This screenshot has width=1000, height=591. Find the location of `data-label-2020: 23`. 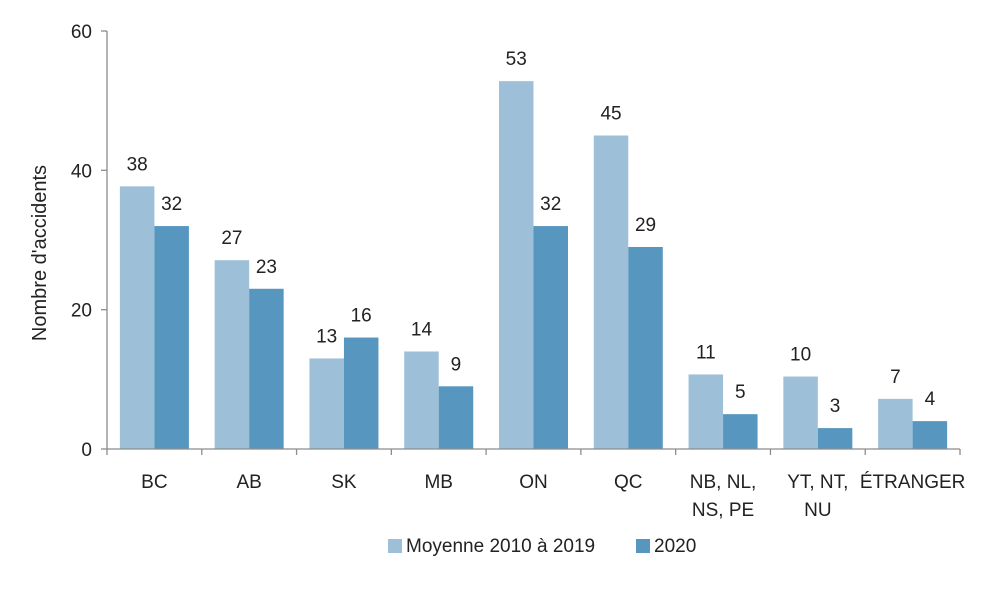

data-label-2020: 23 is located at coordinates (266, 267).